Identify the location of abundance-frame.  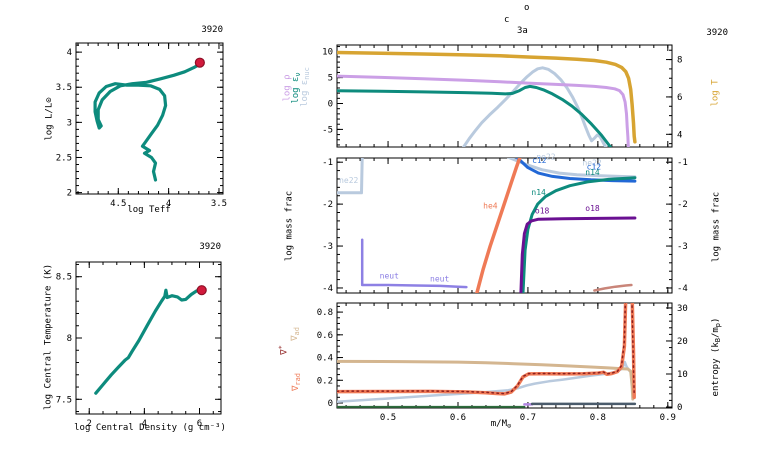
(504, 225).